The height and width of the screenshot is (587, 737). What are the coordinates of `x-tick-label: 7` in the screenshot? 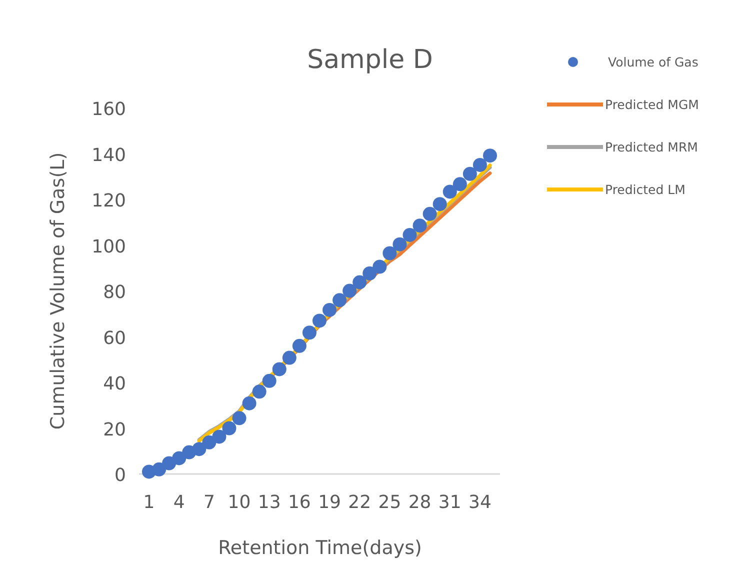 It's located at (209, 502).